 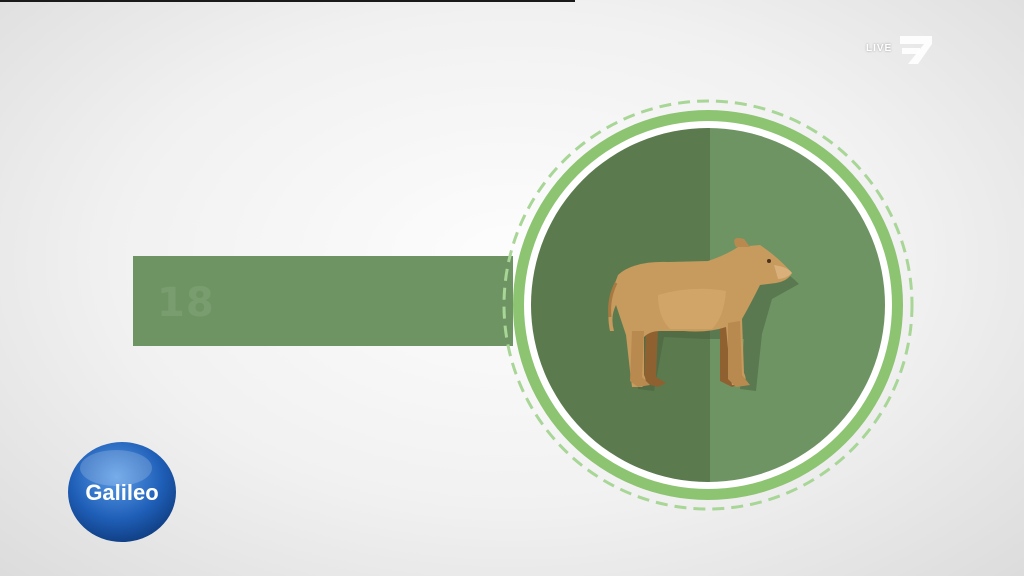 What do you see at coordinates (879, 48) in the screenshot?
I see `live-label: LIVE` at bounding box center [879, 48].